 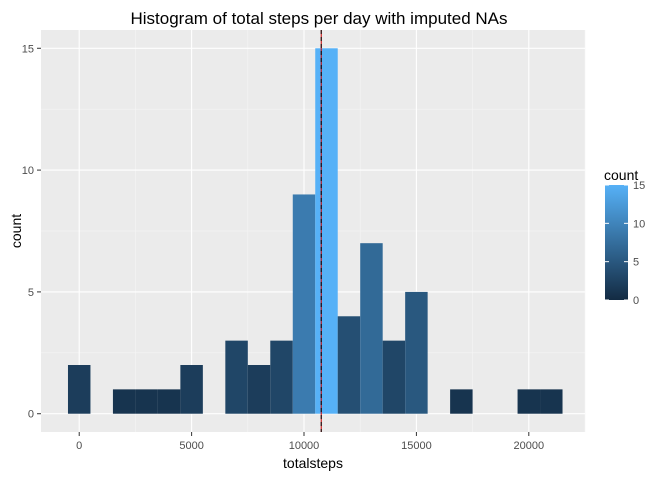 I want to click on x-tick-label: 20000, so click(x=529, y=446).